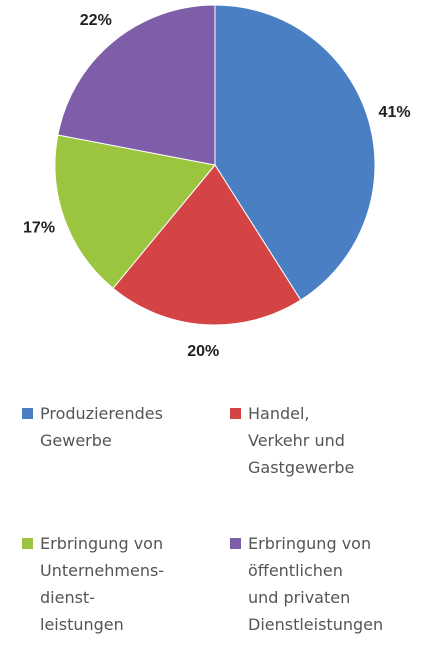 The image size is (436, 645). I want to click on slice-label: 41%, so click(395, 112).